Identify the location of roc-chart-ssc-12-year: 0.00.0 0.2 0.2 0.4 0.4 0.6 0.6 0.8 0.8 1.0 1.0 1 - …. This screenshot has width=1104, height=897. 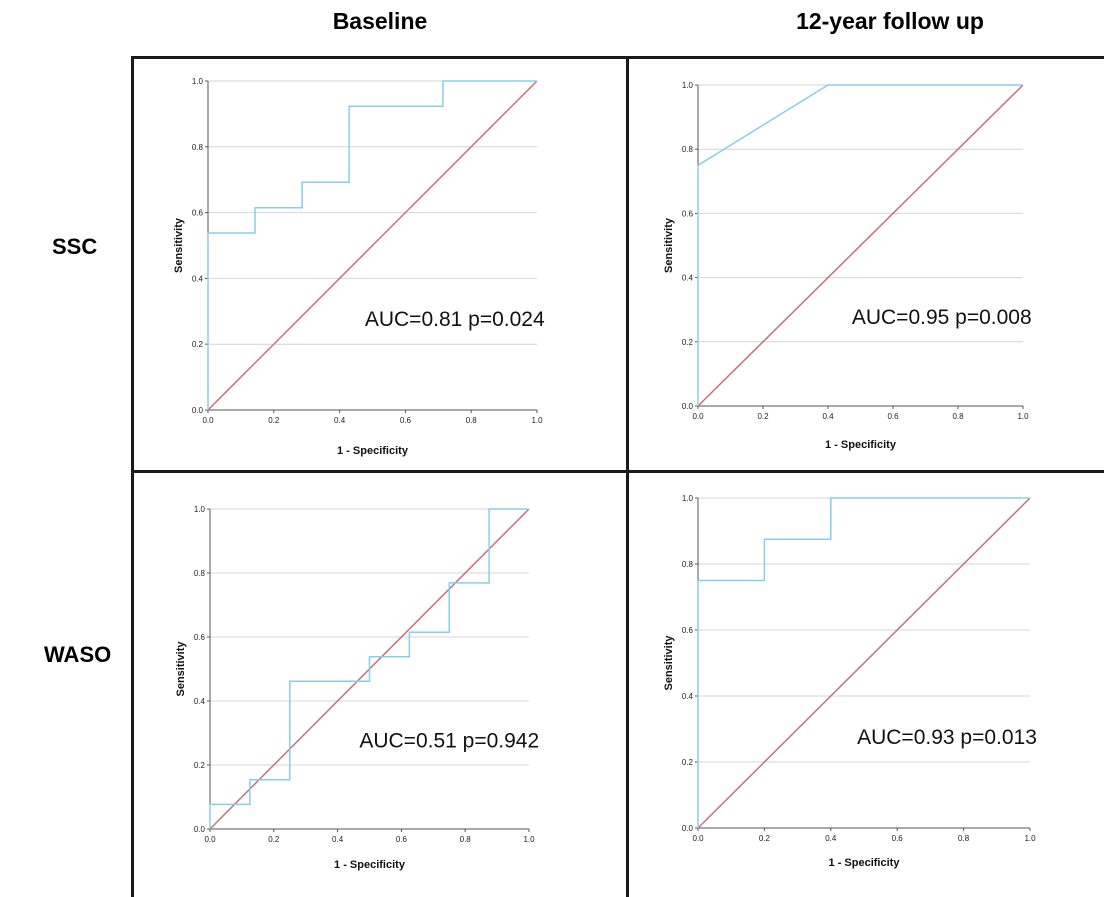
(847, 266).